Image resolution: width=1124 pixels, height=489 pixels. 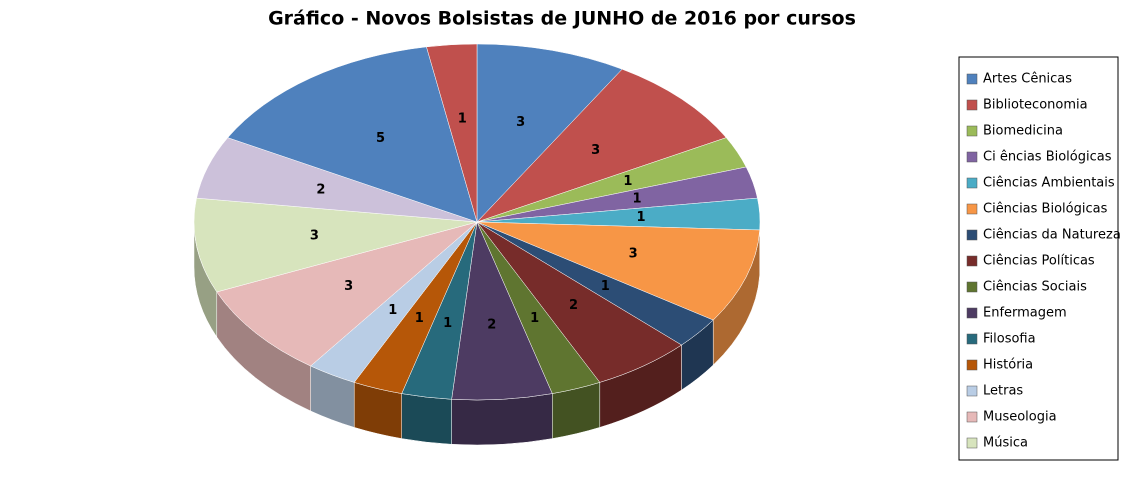 I want to click on legend-label: Museologia, so click(x=1020, y=417).